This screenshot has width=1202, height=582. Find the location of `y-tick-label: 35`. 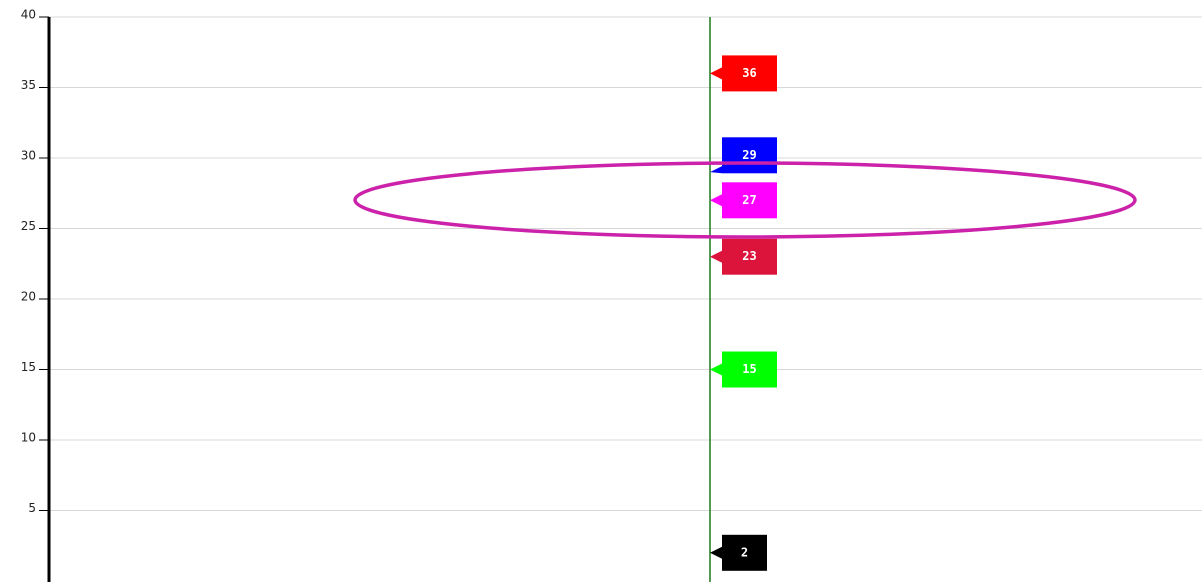

y-tick-label: 35 is located at coordinates (28, 85).